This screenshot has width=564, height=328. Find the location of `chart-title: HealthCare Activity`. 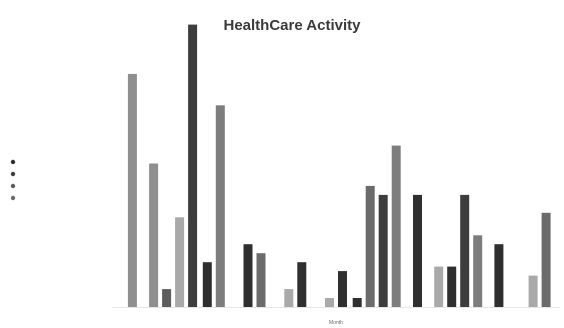

chart-title: HealthCare Activity is located at coordinates (293, 25).